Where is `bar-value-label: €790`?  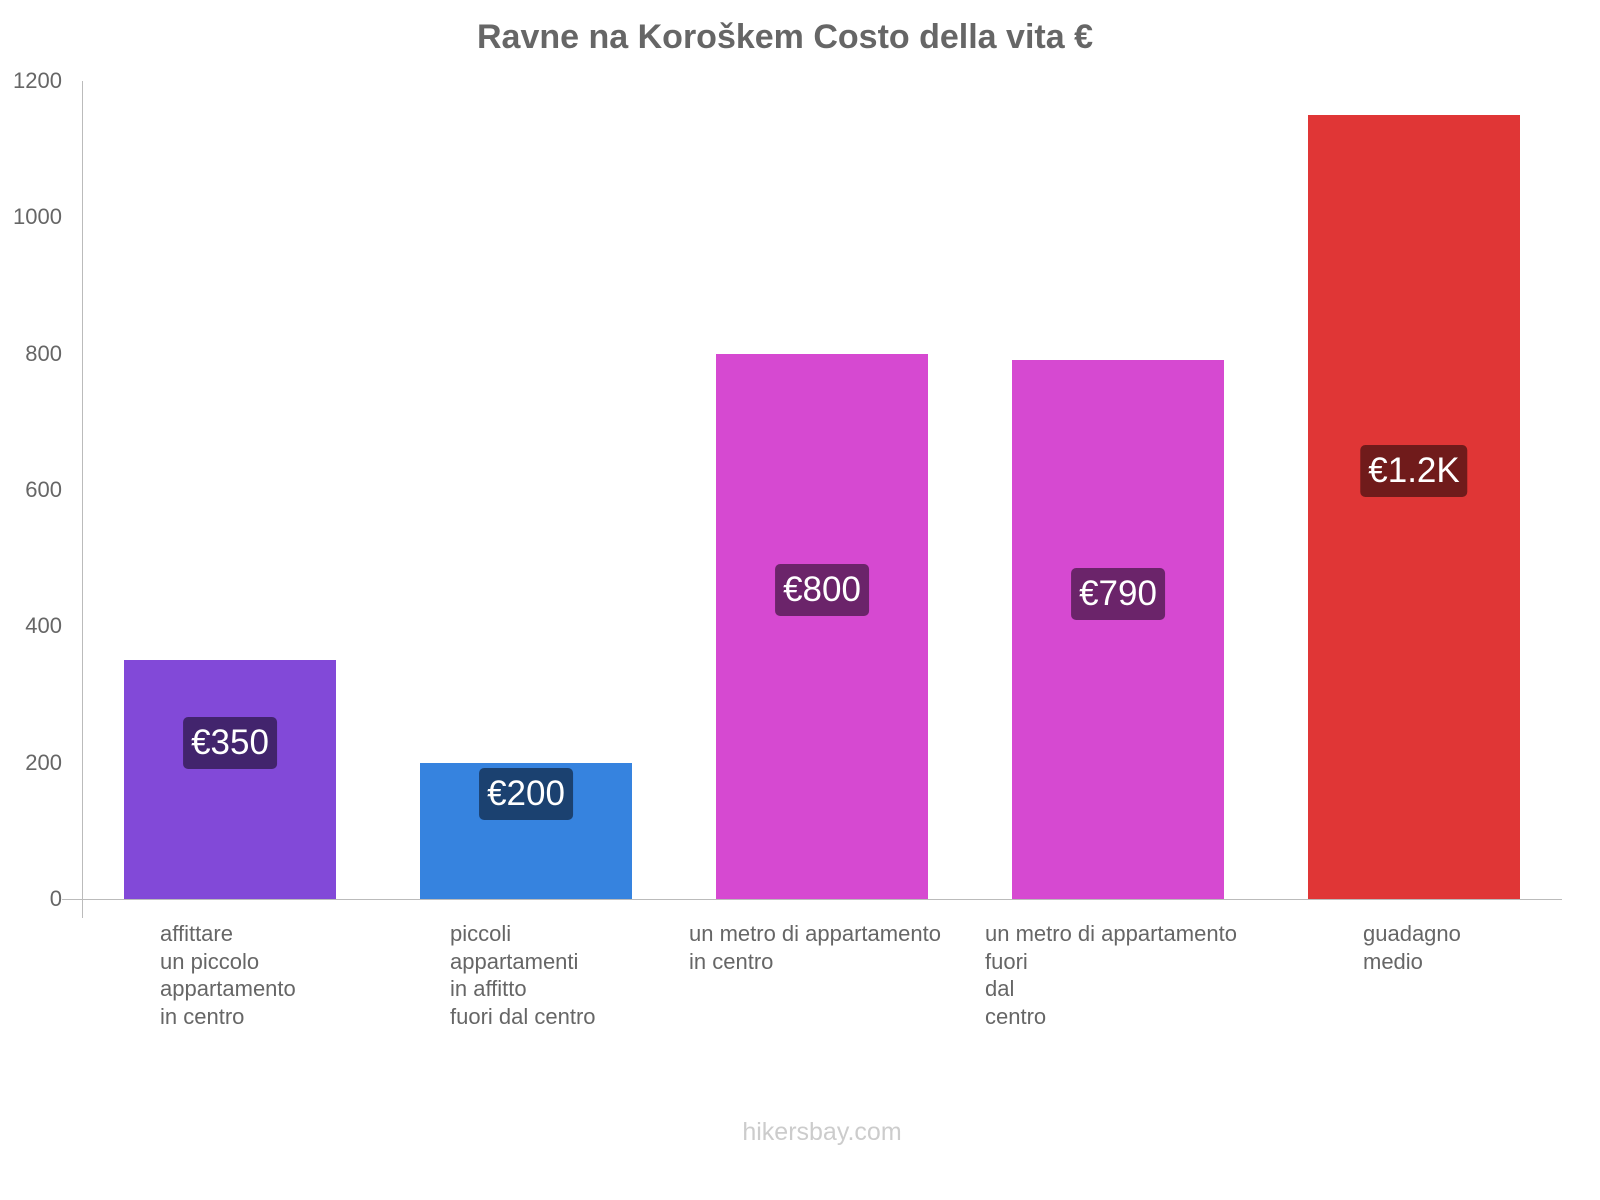 bar-value-label: €790 is located at coordinates (1118, 593).